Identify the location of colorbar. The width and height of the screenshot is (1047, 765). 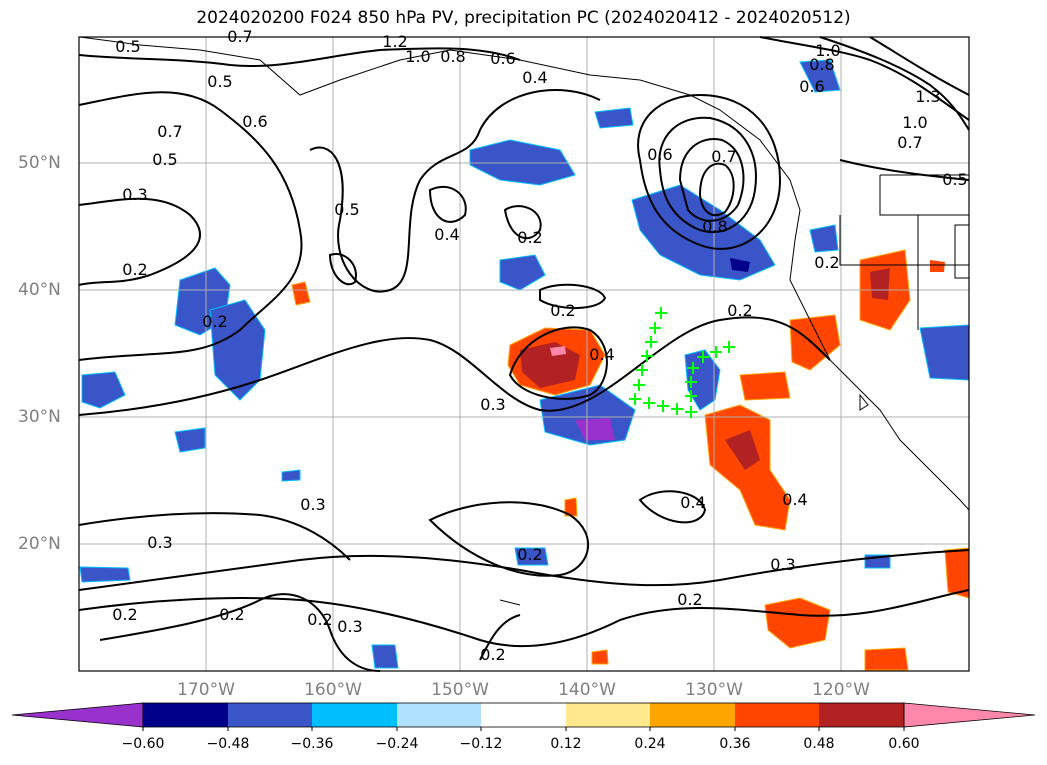
(523, 716).